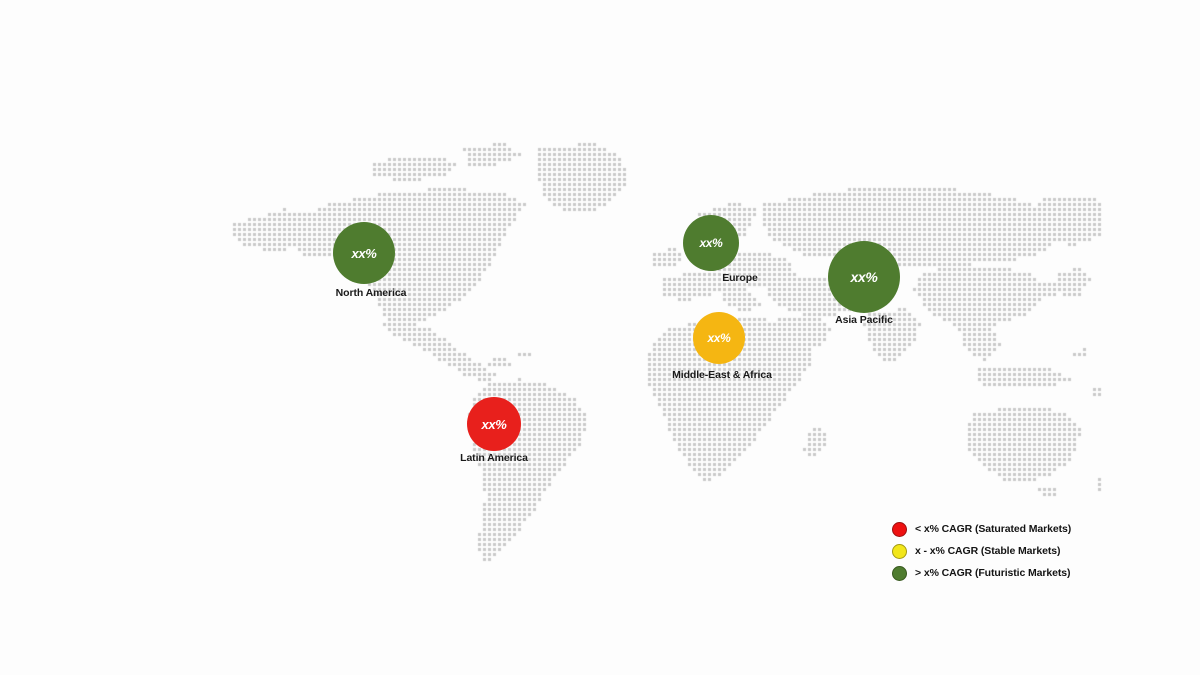 Image resolution: width=1200 pixels, height=675 pixels. What do you see at coordinates (993, 529) in the screenshot?
I see `legend-label-saturated: < x% CAGR (Saturated Markets)` at bounding box center [993, 529].